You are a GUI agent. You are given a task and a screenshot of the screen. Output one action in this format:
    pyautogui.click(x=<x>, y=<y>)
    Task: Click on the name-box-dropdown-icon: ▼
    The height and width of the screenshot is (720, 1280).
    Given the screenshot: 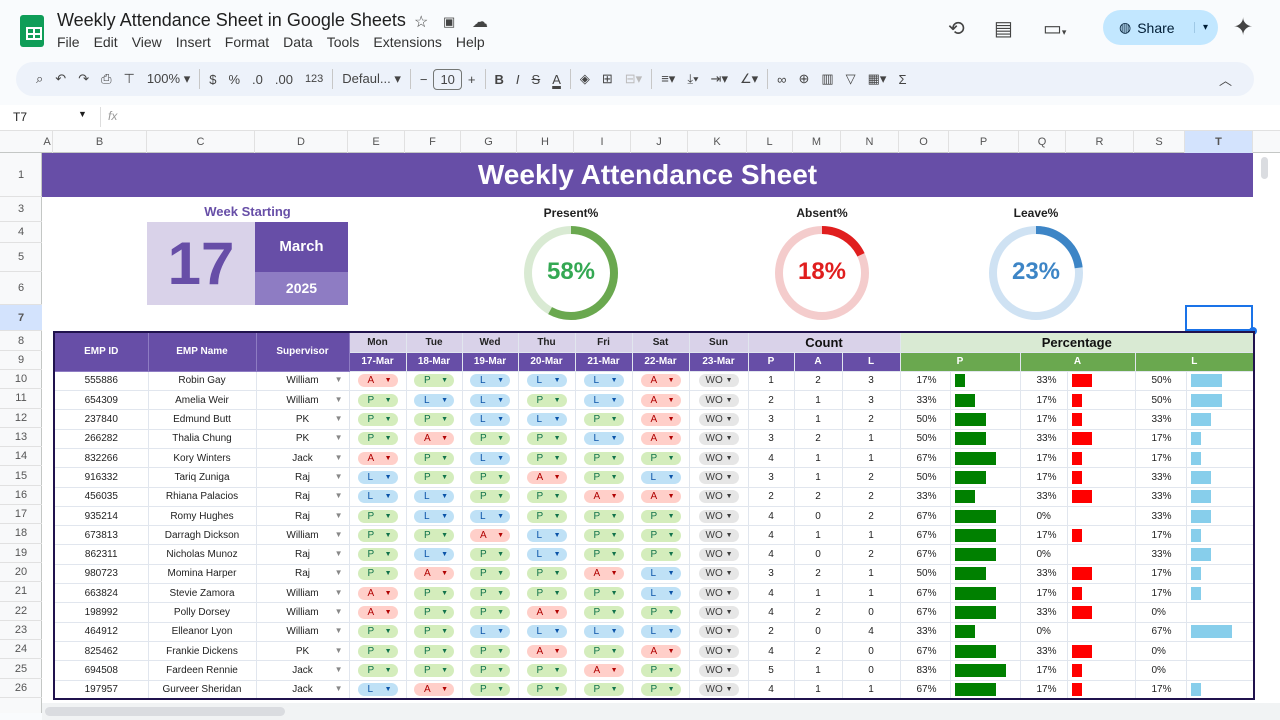 What is the action you would take?
    pyautogui.click(x=82, y=114)
    